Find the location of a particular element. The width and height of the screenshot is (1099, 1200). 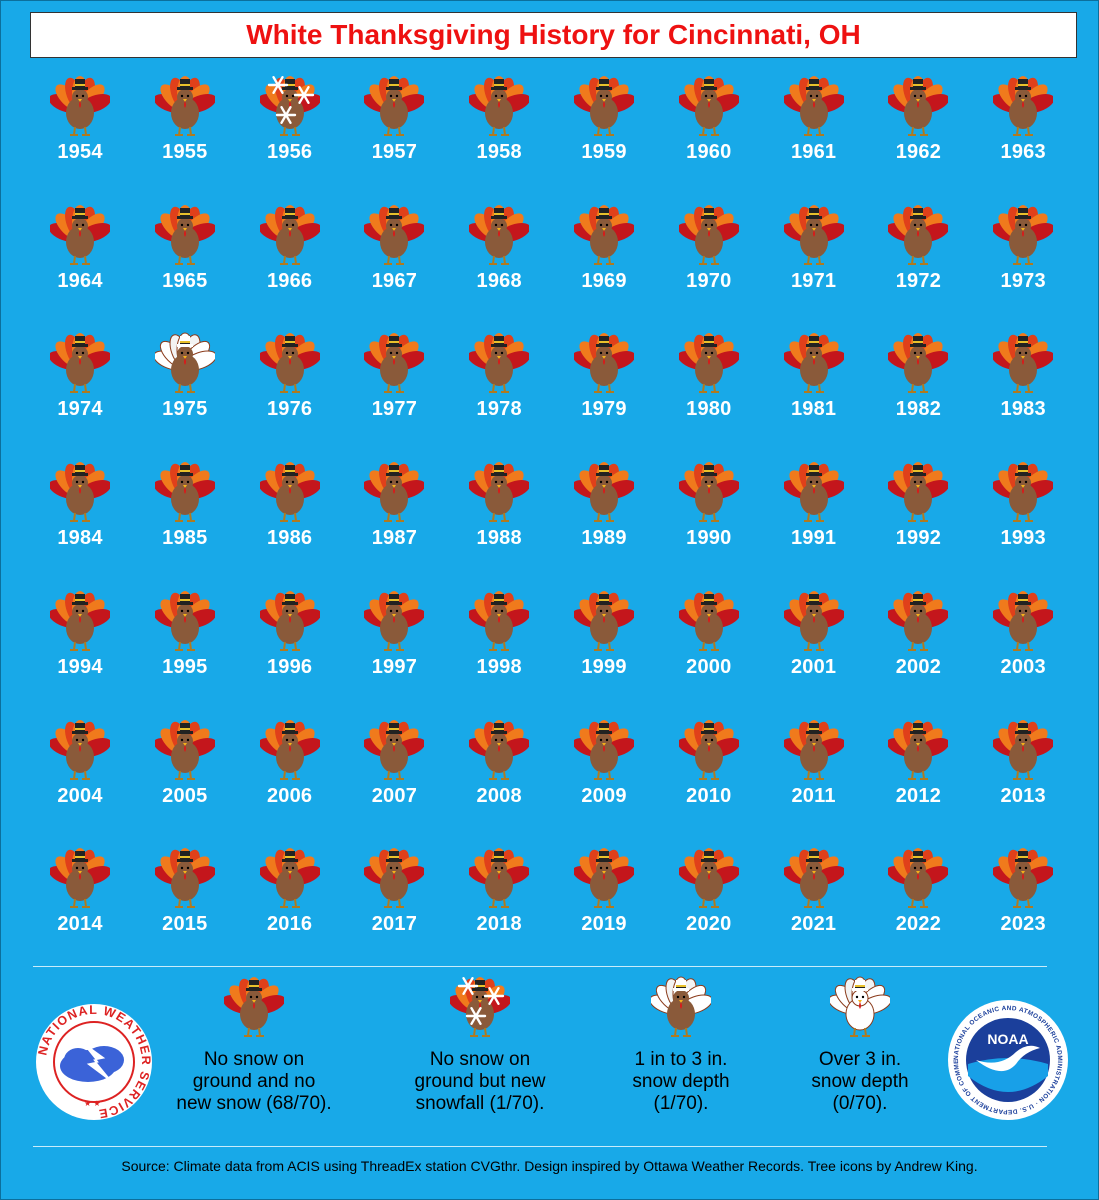

year-cell: 1956 is located at coordinates (290, 131).